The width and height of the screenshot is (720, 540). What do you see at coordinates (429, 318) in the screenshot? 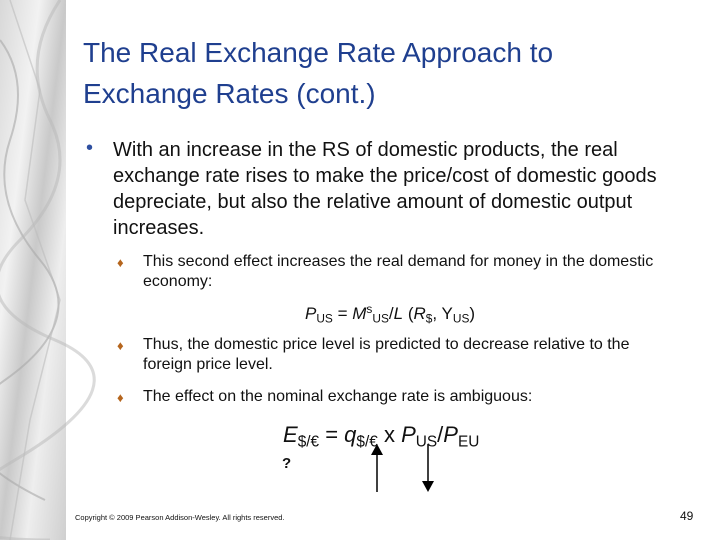
I see `eq-sub: $` at bounding box center [429, 318].